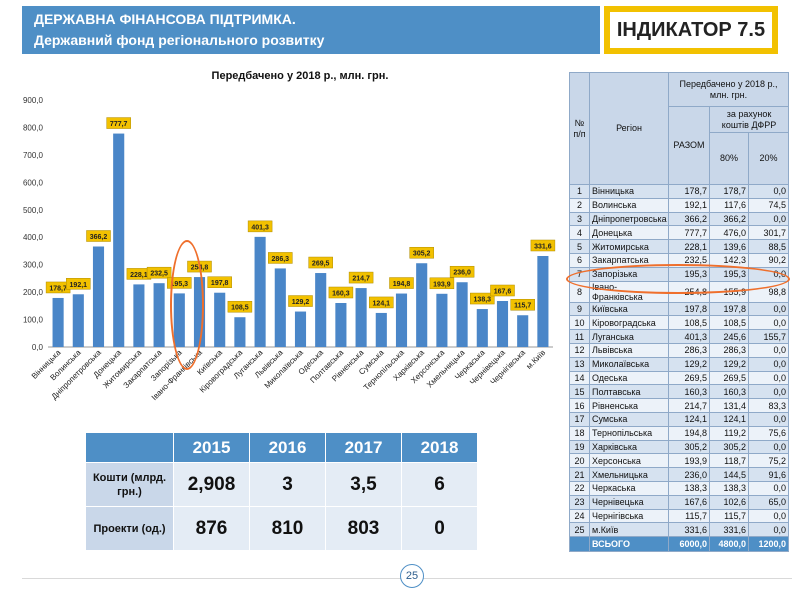 The height and width of the screenshot is (600, 800). What do you see at coordinates (689, 350) in the screenshot?
I see `region-total: 286,3` at bounding box center [689, 350].